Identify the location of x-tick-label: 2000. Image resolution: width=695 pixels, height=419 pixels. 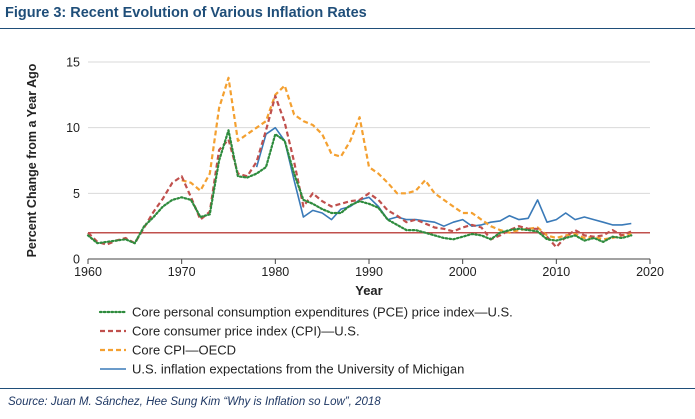
(463, 272).